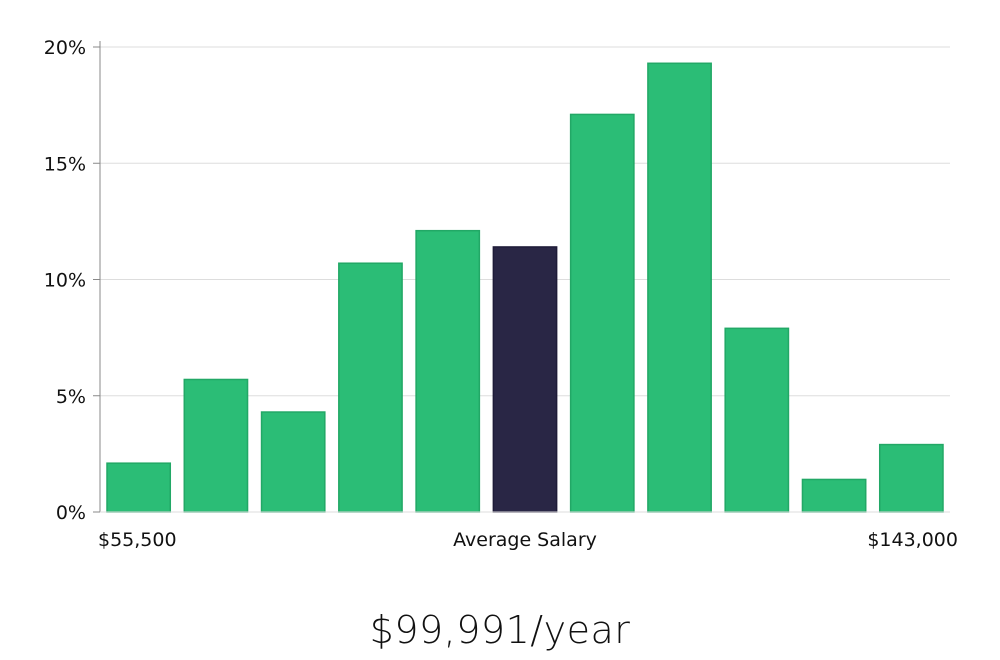  I want to click on y-tick-label: 15%, so click(65, 164).